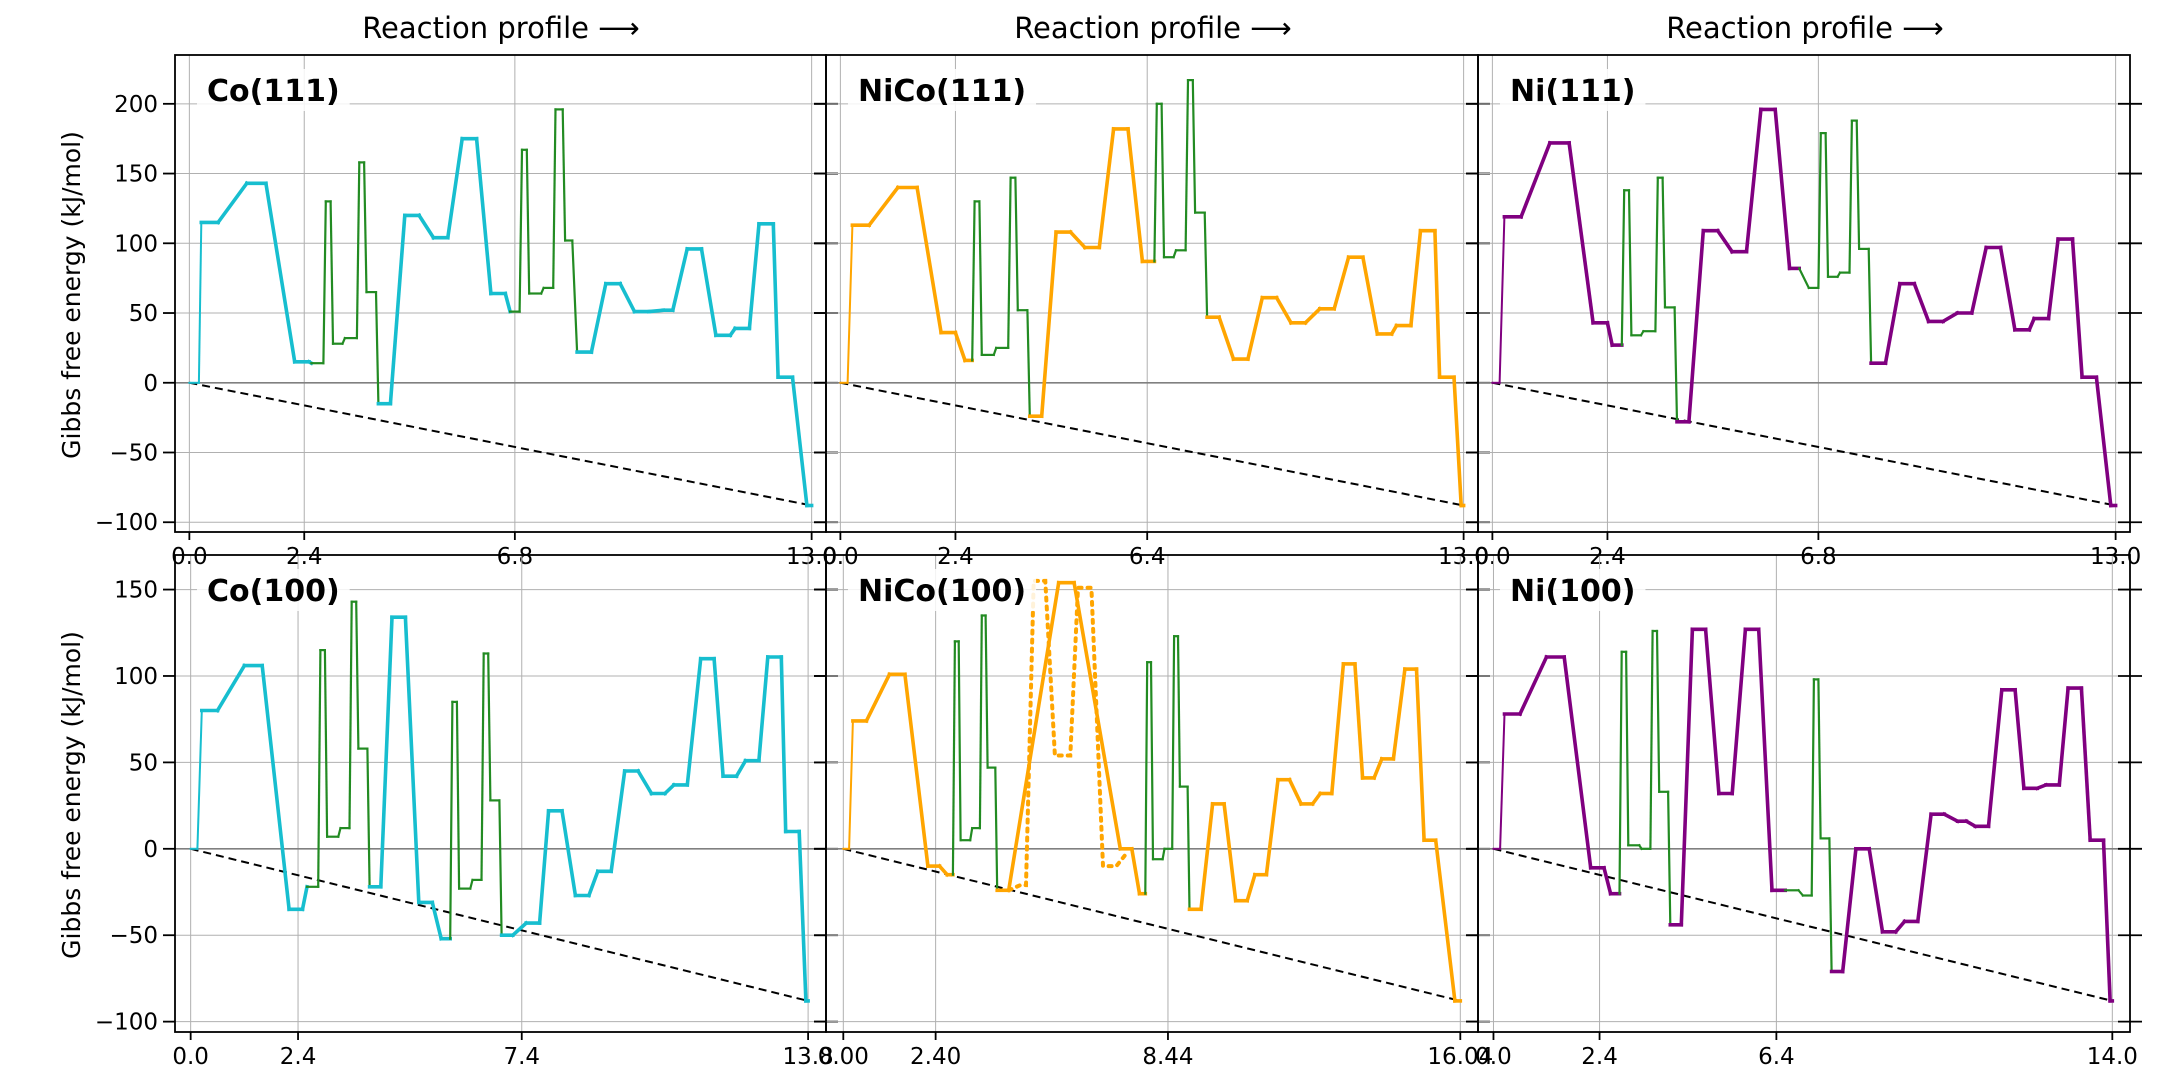  I want to click on panel-title-box, so click(942, 90).